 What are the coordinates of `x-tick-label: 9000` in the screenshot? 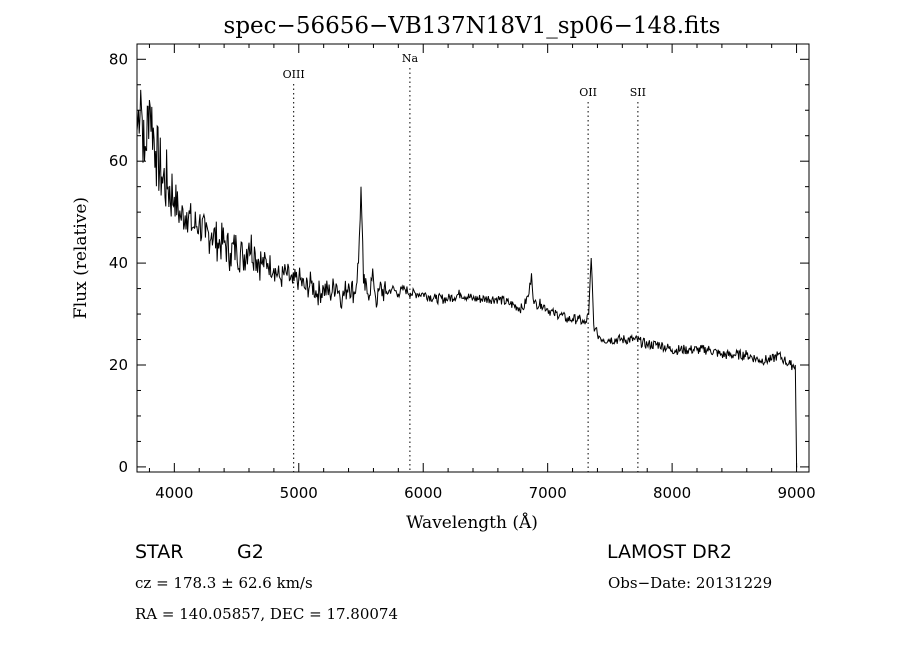 It's located at (796, 493).